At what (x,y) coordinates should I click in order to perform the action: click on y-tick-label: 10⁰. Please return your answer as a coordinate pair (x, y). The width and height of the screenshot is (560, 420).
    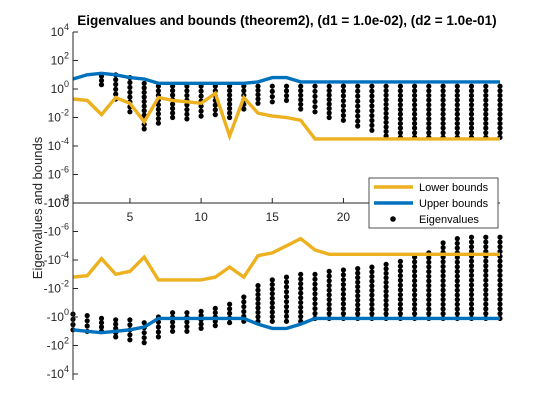
    Looking at the image, I should click on (60, 87).